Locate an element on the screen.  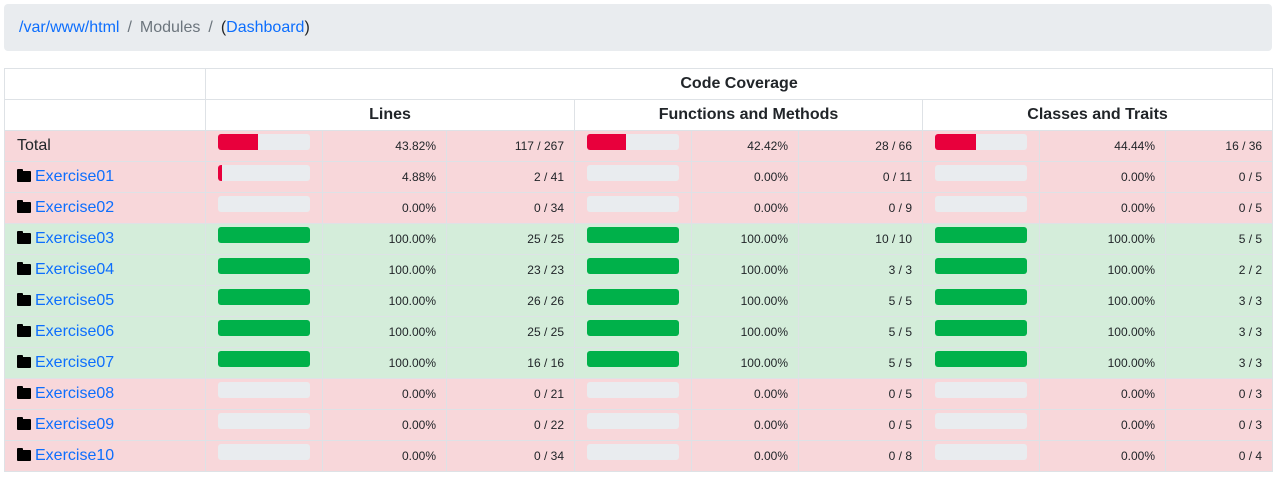
row-name-cell: Exercise09 is located at coordinates (105, 425).